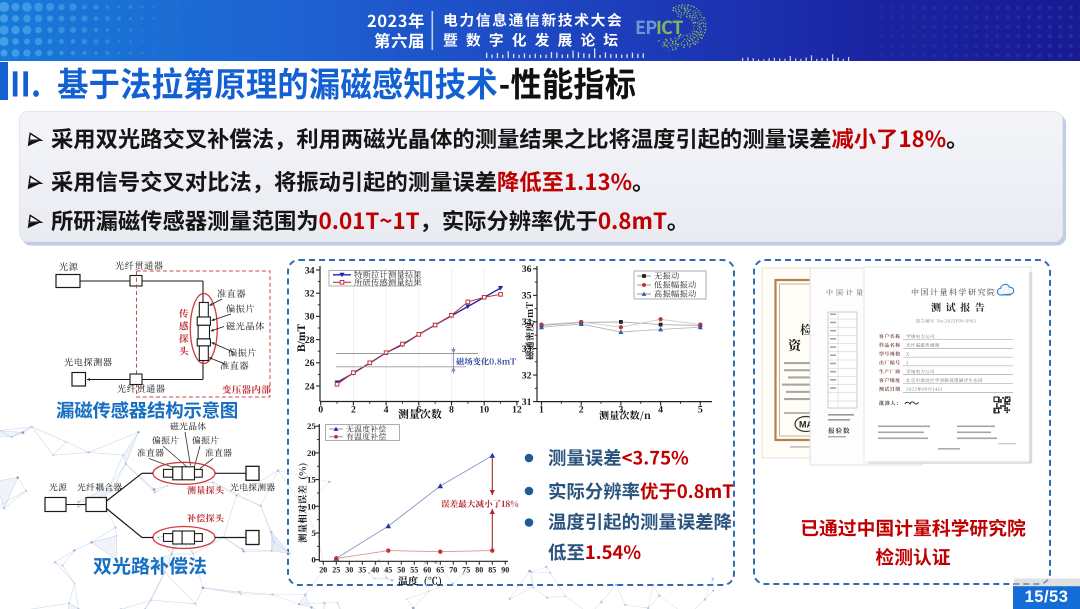 This screenshot has height=609, width=1080. I want to click on svg-text: 31, so click(527, 402).